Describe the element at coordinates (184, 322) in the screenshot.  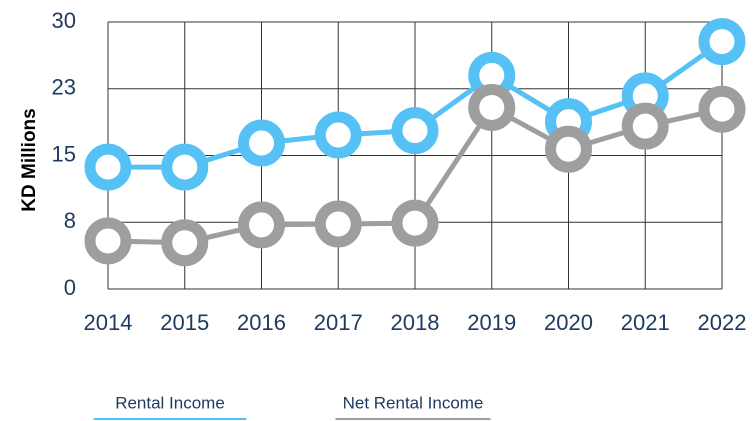
I see `x-tick-label: 2015` at that location.